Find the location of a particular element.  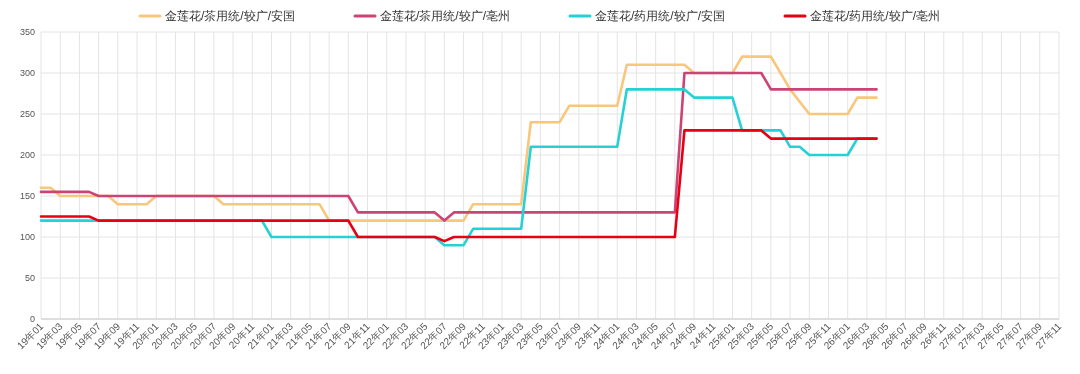

y-tick-label: 300 is located at coordinates (27, 73).